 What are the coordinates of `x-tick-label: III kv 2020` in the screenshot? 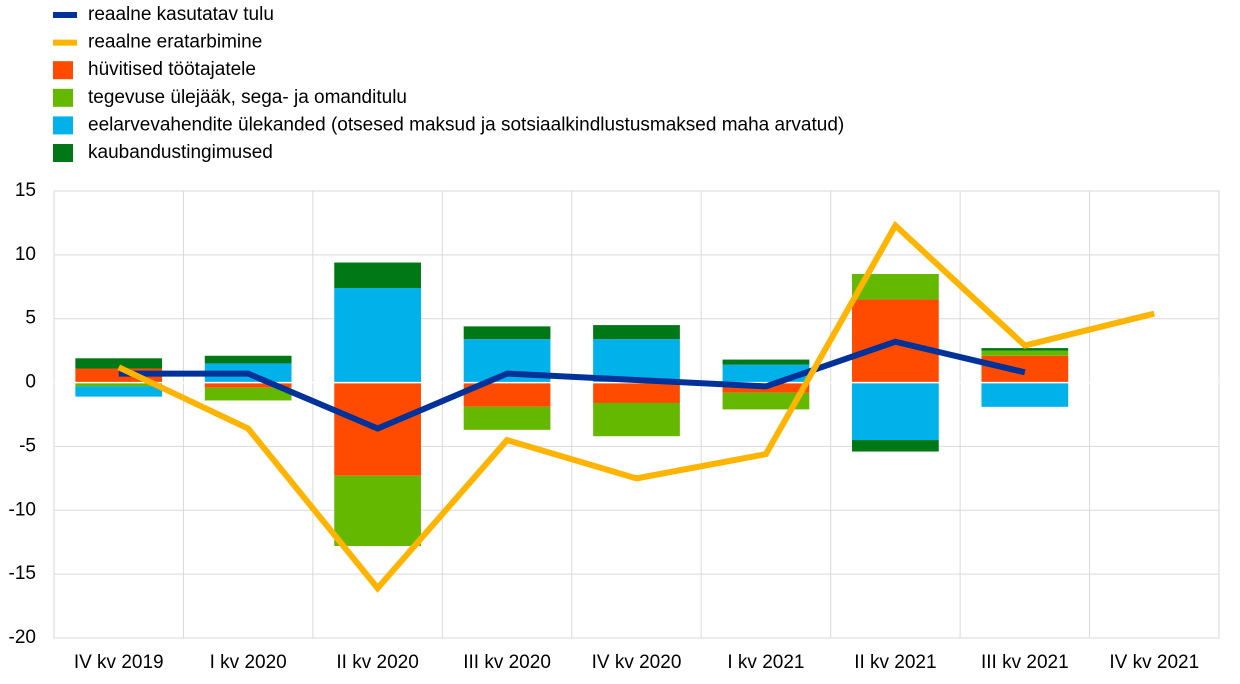 It's located at (507, 662).